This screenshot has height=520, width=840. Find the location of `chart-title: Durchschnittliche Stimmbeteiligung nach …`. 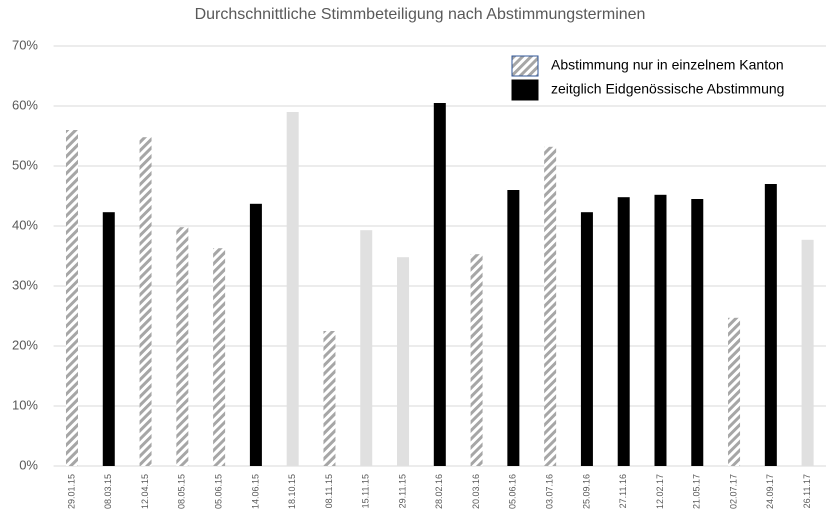

chart-title: Durchschnittliche Stimmbeteiligung nach … is located at coordinates (420, 14).